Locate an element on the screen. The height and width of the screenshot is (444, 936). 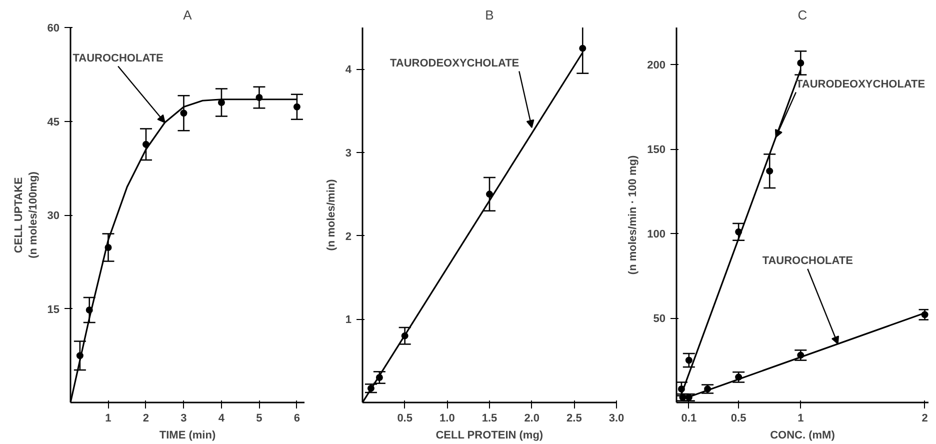
y-tick-label: 3 is located at coordinates (348, 154).